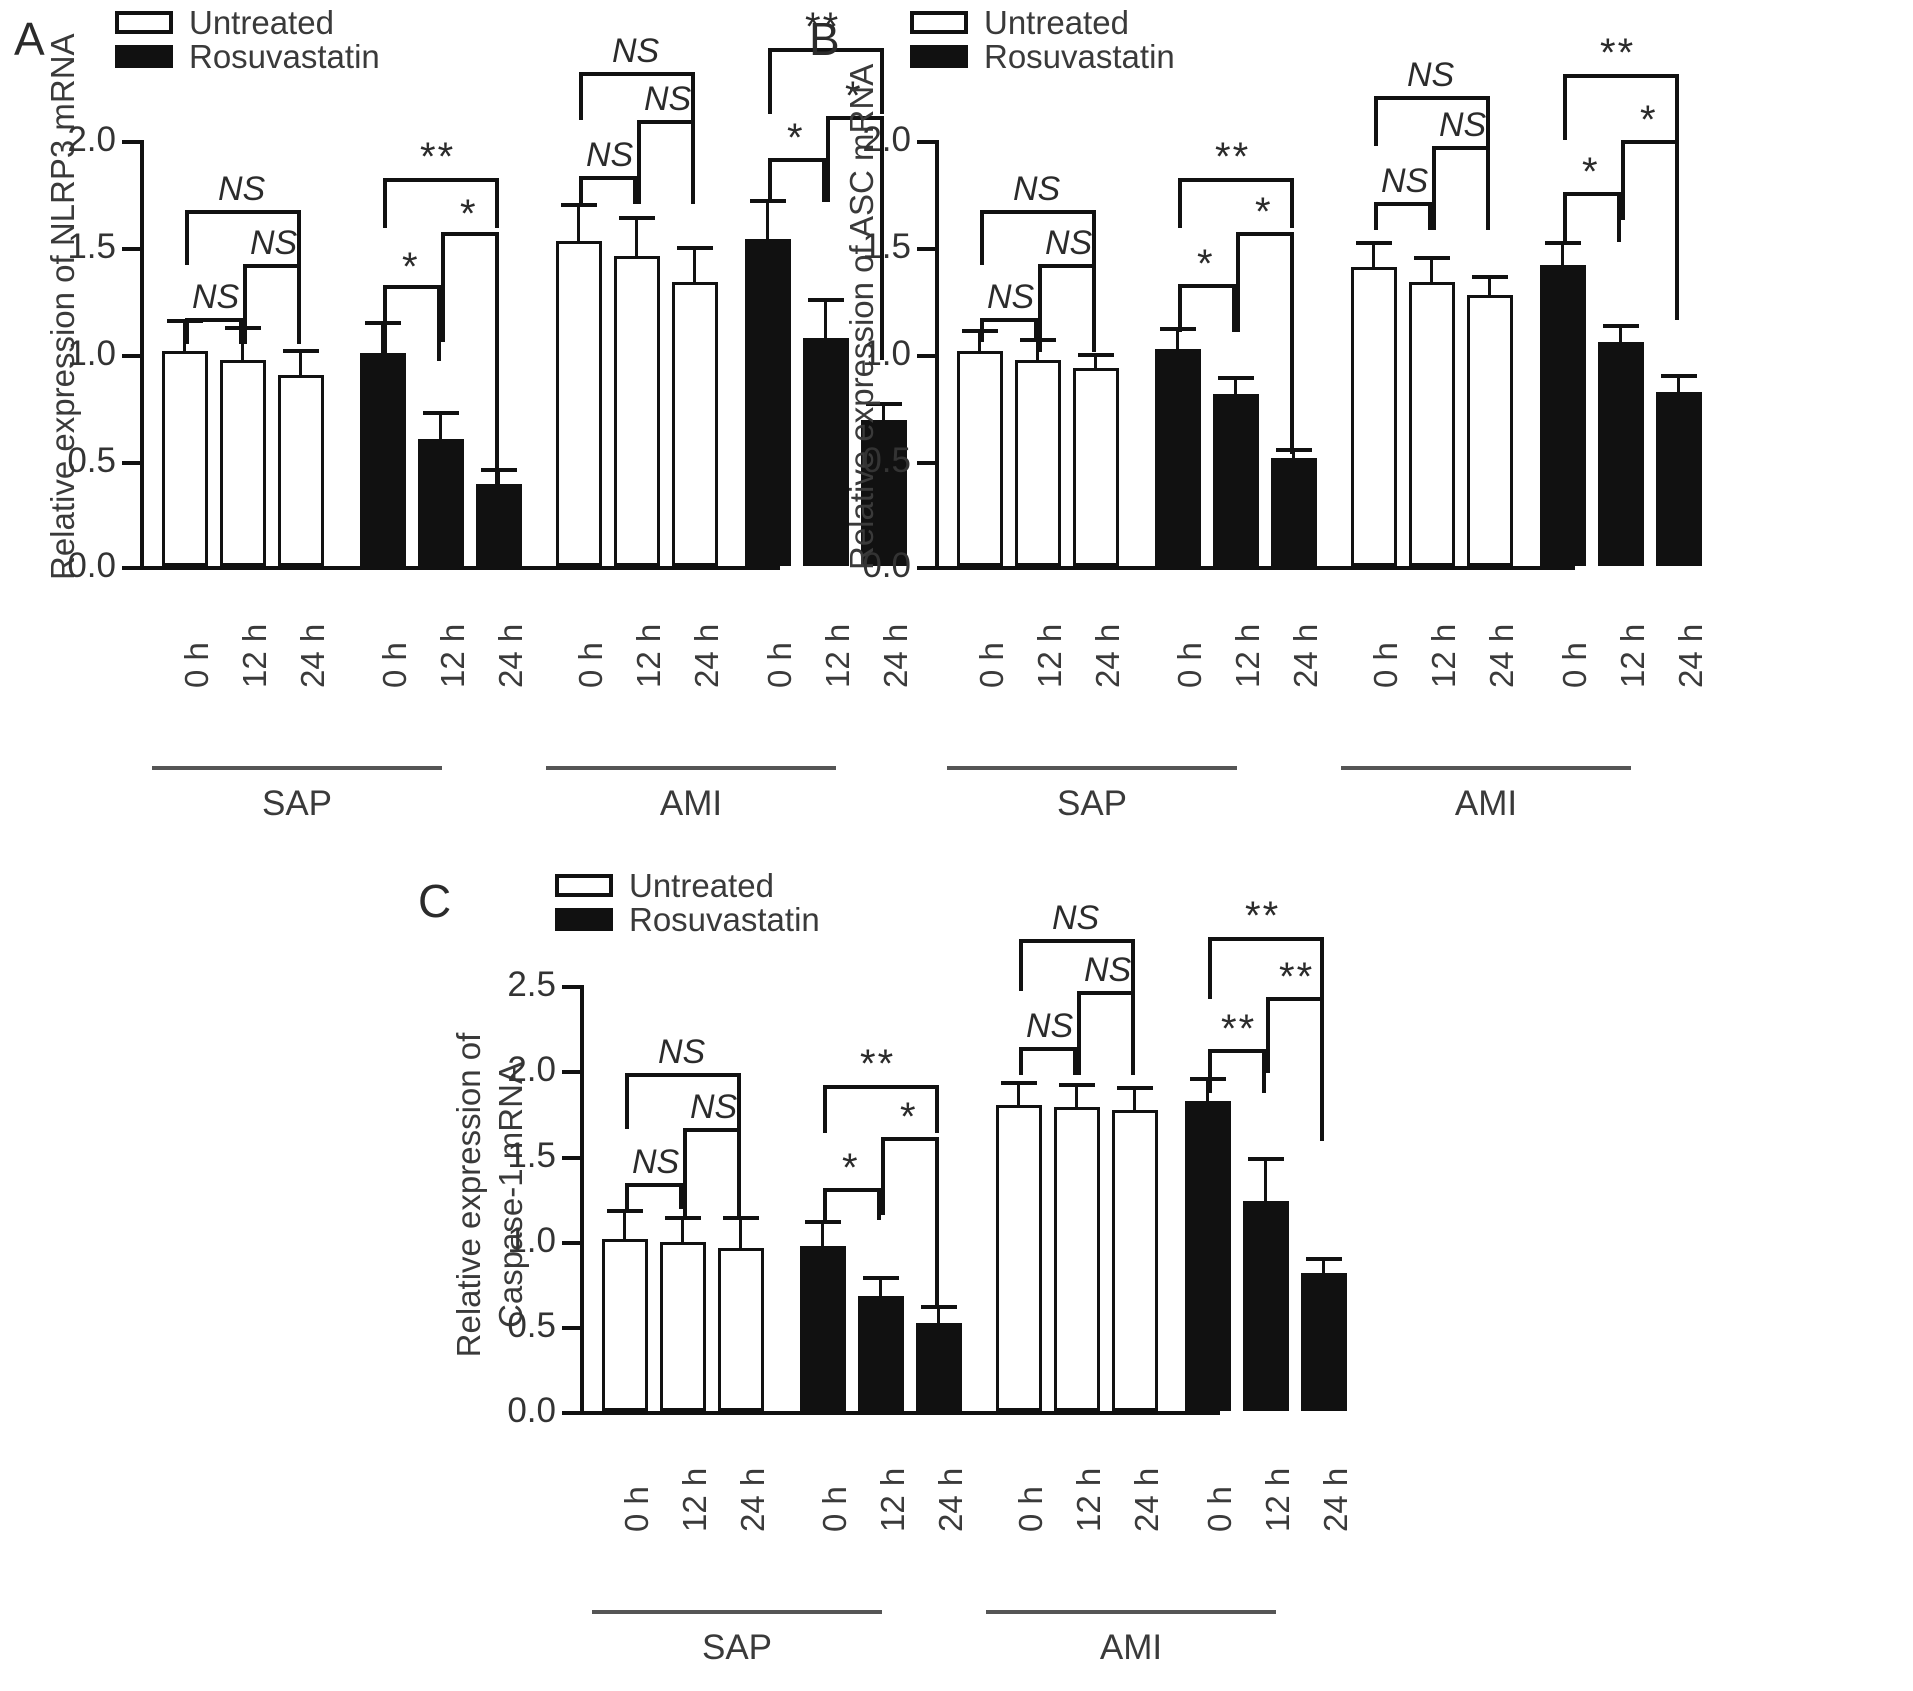  I want to click on panel-a-tick-1.0, so click(131, 356).